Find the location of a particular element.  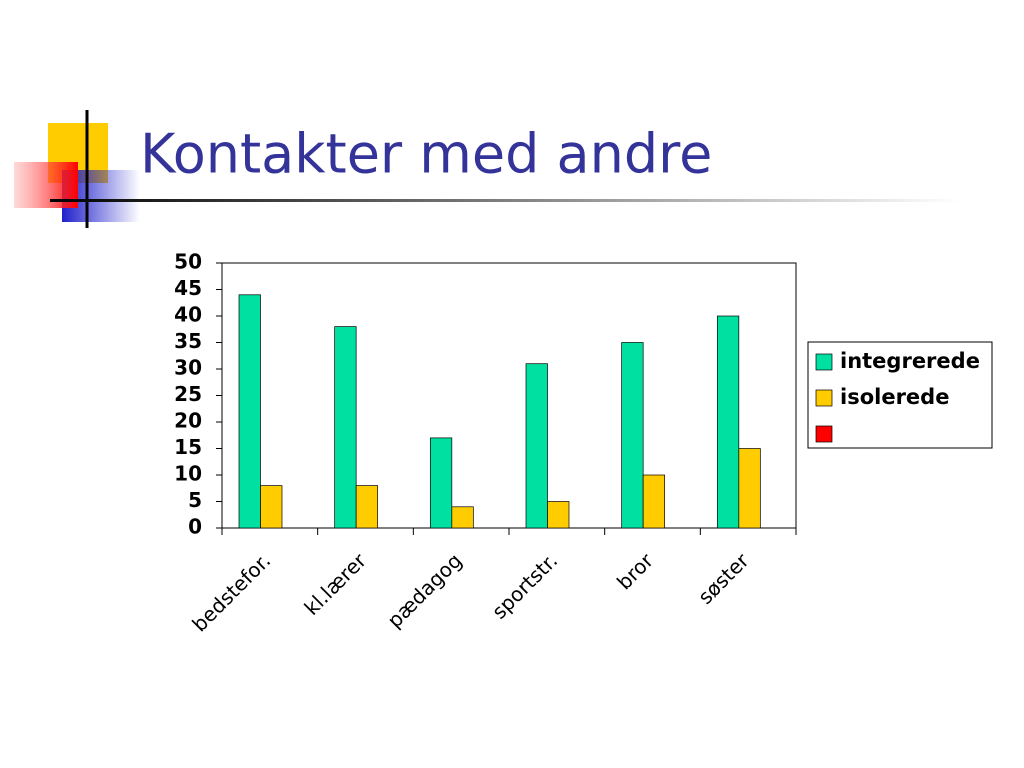

x-tick-label: søster is located at coordinates (723, 578).